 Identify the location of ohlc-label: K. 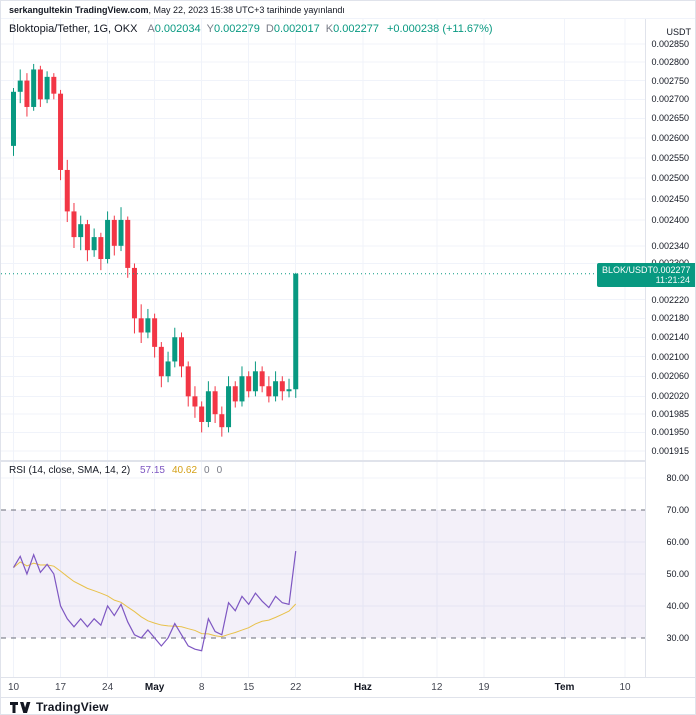
(329, 29).